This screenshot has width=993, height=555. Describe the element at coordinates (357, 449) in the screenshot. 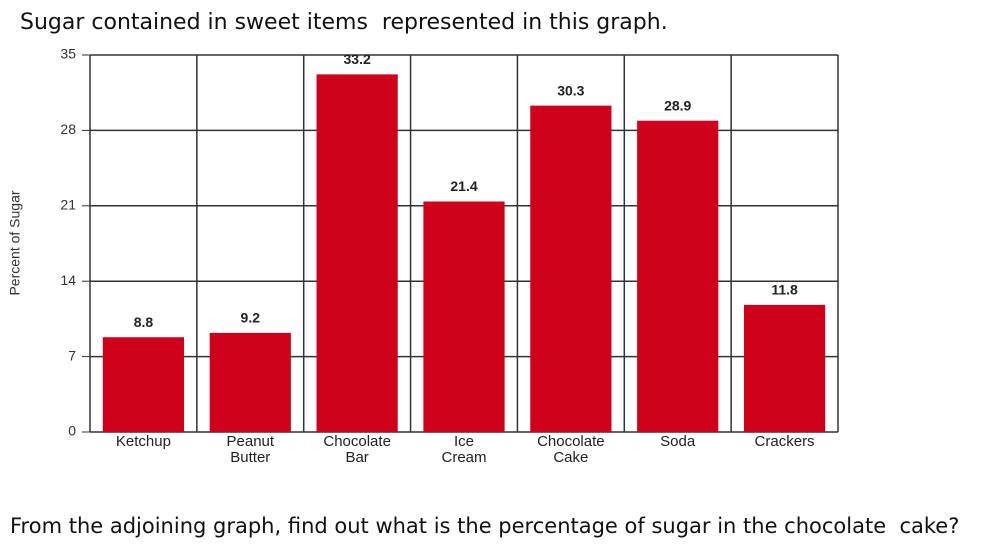

I see `x-tick-label: Chocolate Bar` at that location.